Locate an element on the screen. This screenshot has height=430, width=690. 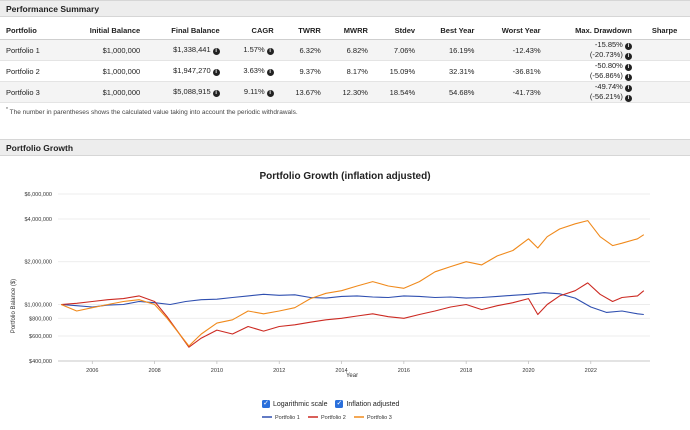
best-year-value: 54.68% is located at coordinates (449, 92).